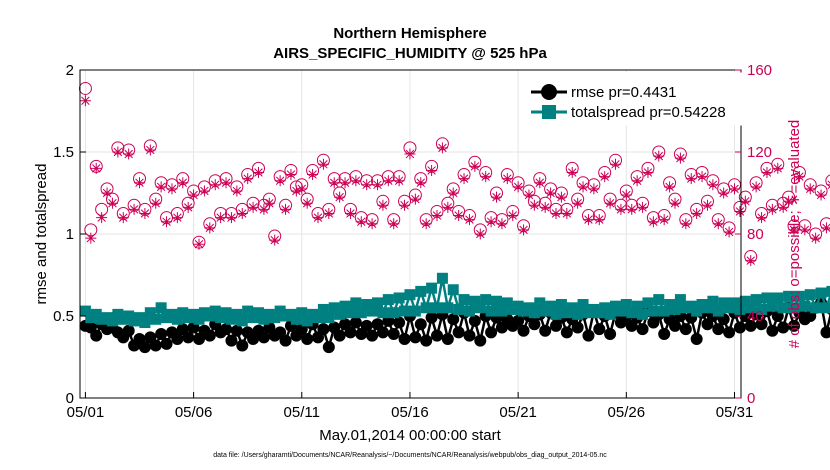 The height and width of the screenshot is (470, 830). Describe the element at coordinates (63, 316) in the screenshot. I see `left-tick-label-1: 0.5` at that location.